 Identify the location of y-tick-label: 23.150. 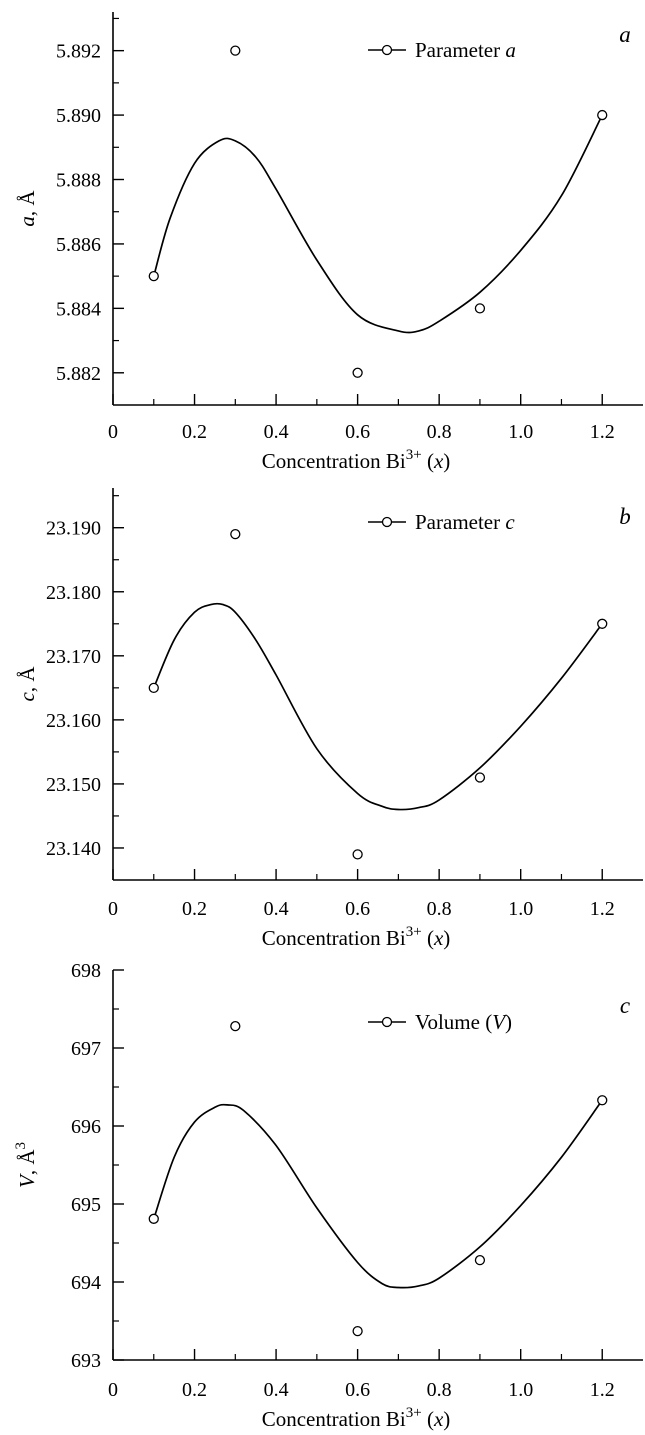
(73, 785).